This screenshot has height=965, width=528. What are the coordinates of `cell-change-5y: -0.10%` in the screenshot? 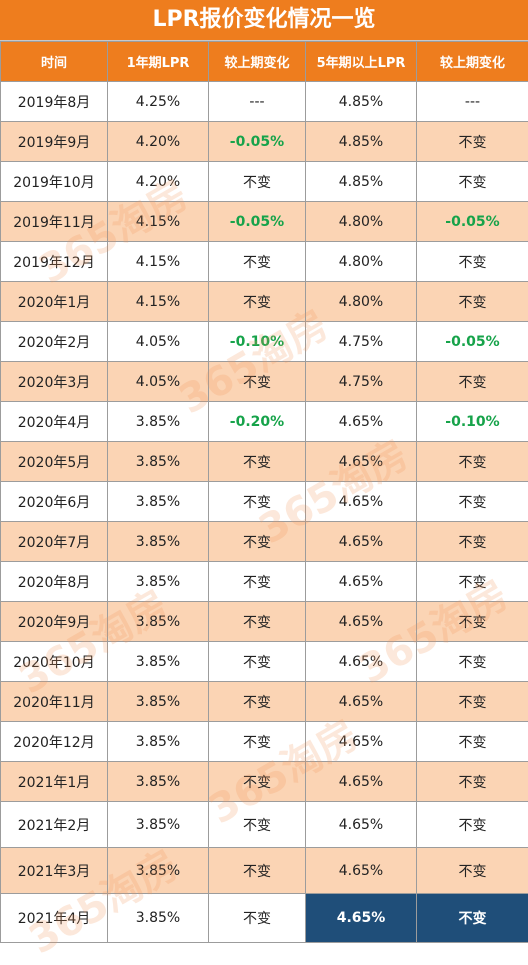 It's located at (472, 422).